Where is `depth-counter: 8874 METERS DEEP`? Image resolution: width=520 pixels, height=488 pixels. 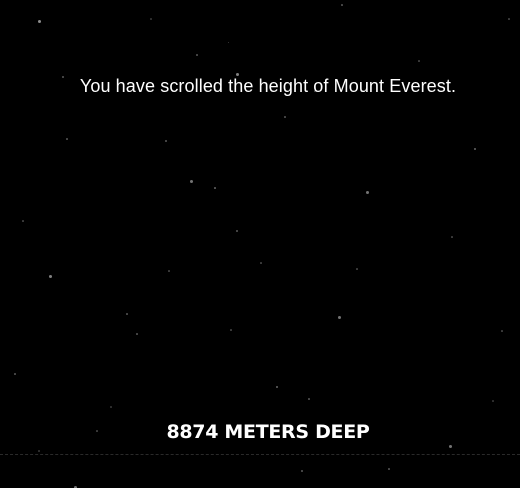 depth-counter: 8874 METERS DEEP is located at coordinates (268, 432).